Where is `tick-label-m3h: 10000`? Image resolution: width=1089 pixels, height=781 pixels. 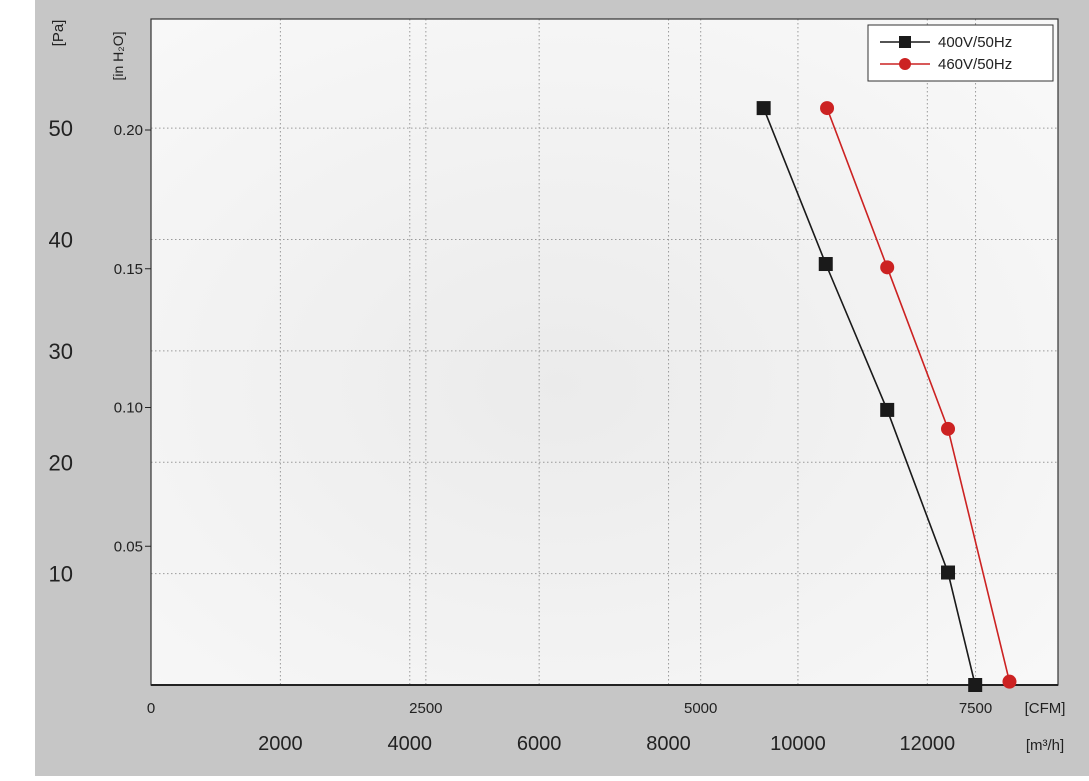 tick-label-m3h: 10000 is located at coordinates (798, 744).